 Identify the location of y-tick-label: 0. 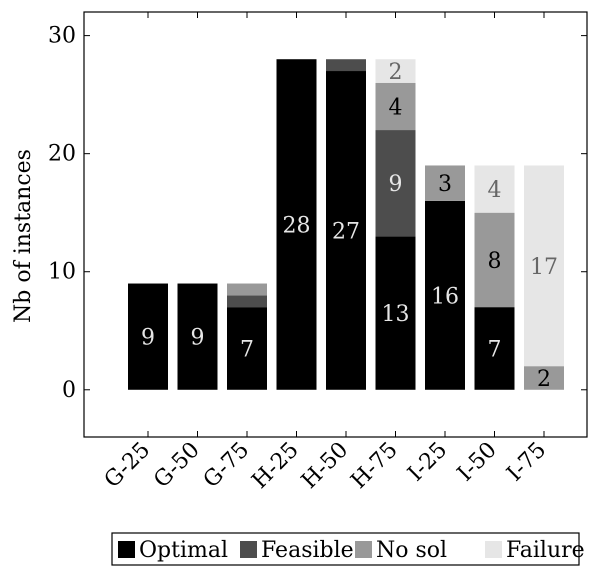
(69, 390).